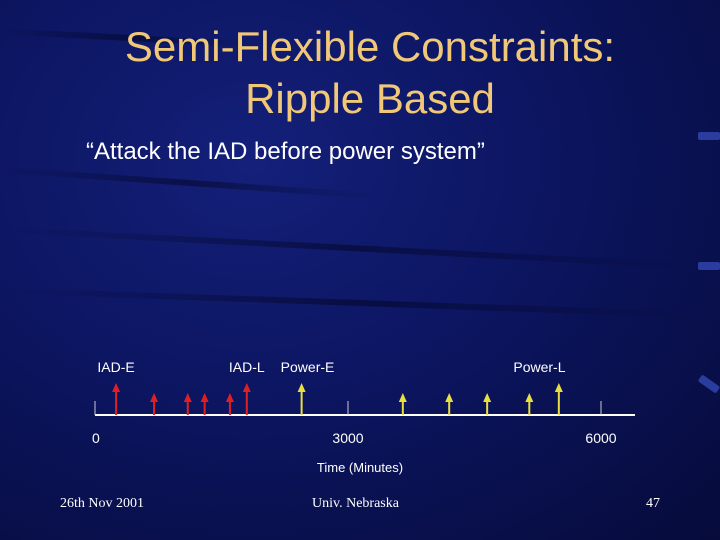 This screenshot has height=540, width=720. What do you see at coordinates (653, 503) in the screenshot?
I see `footer-page: 47` at bounding box center [653, 503].